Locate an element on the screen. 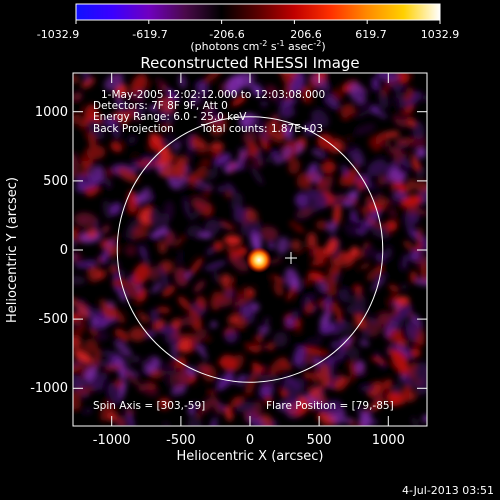  flare-source-glow is located at coordinates (259, 260).